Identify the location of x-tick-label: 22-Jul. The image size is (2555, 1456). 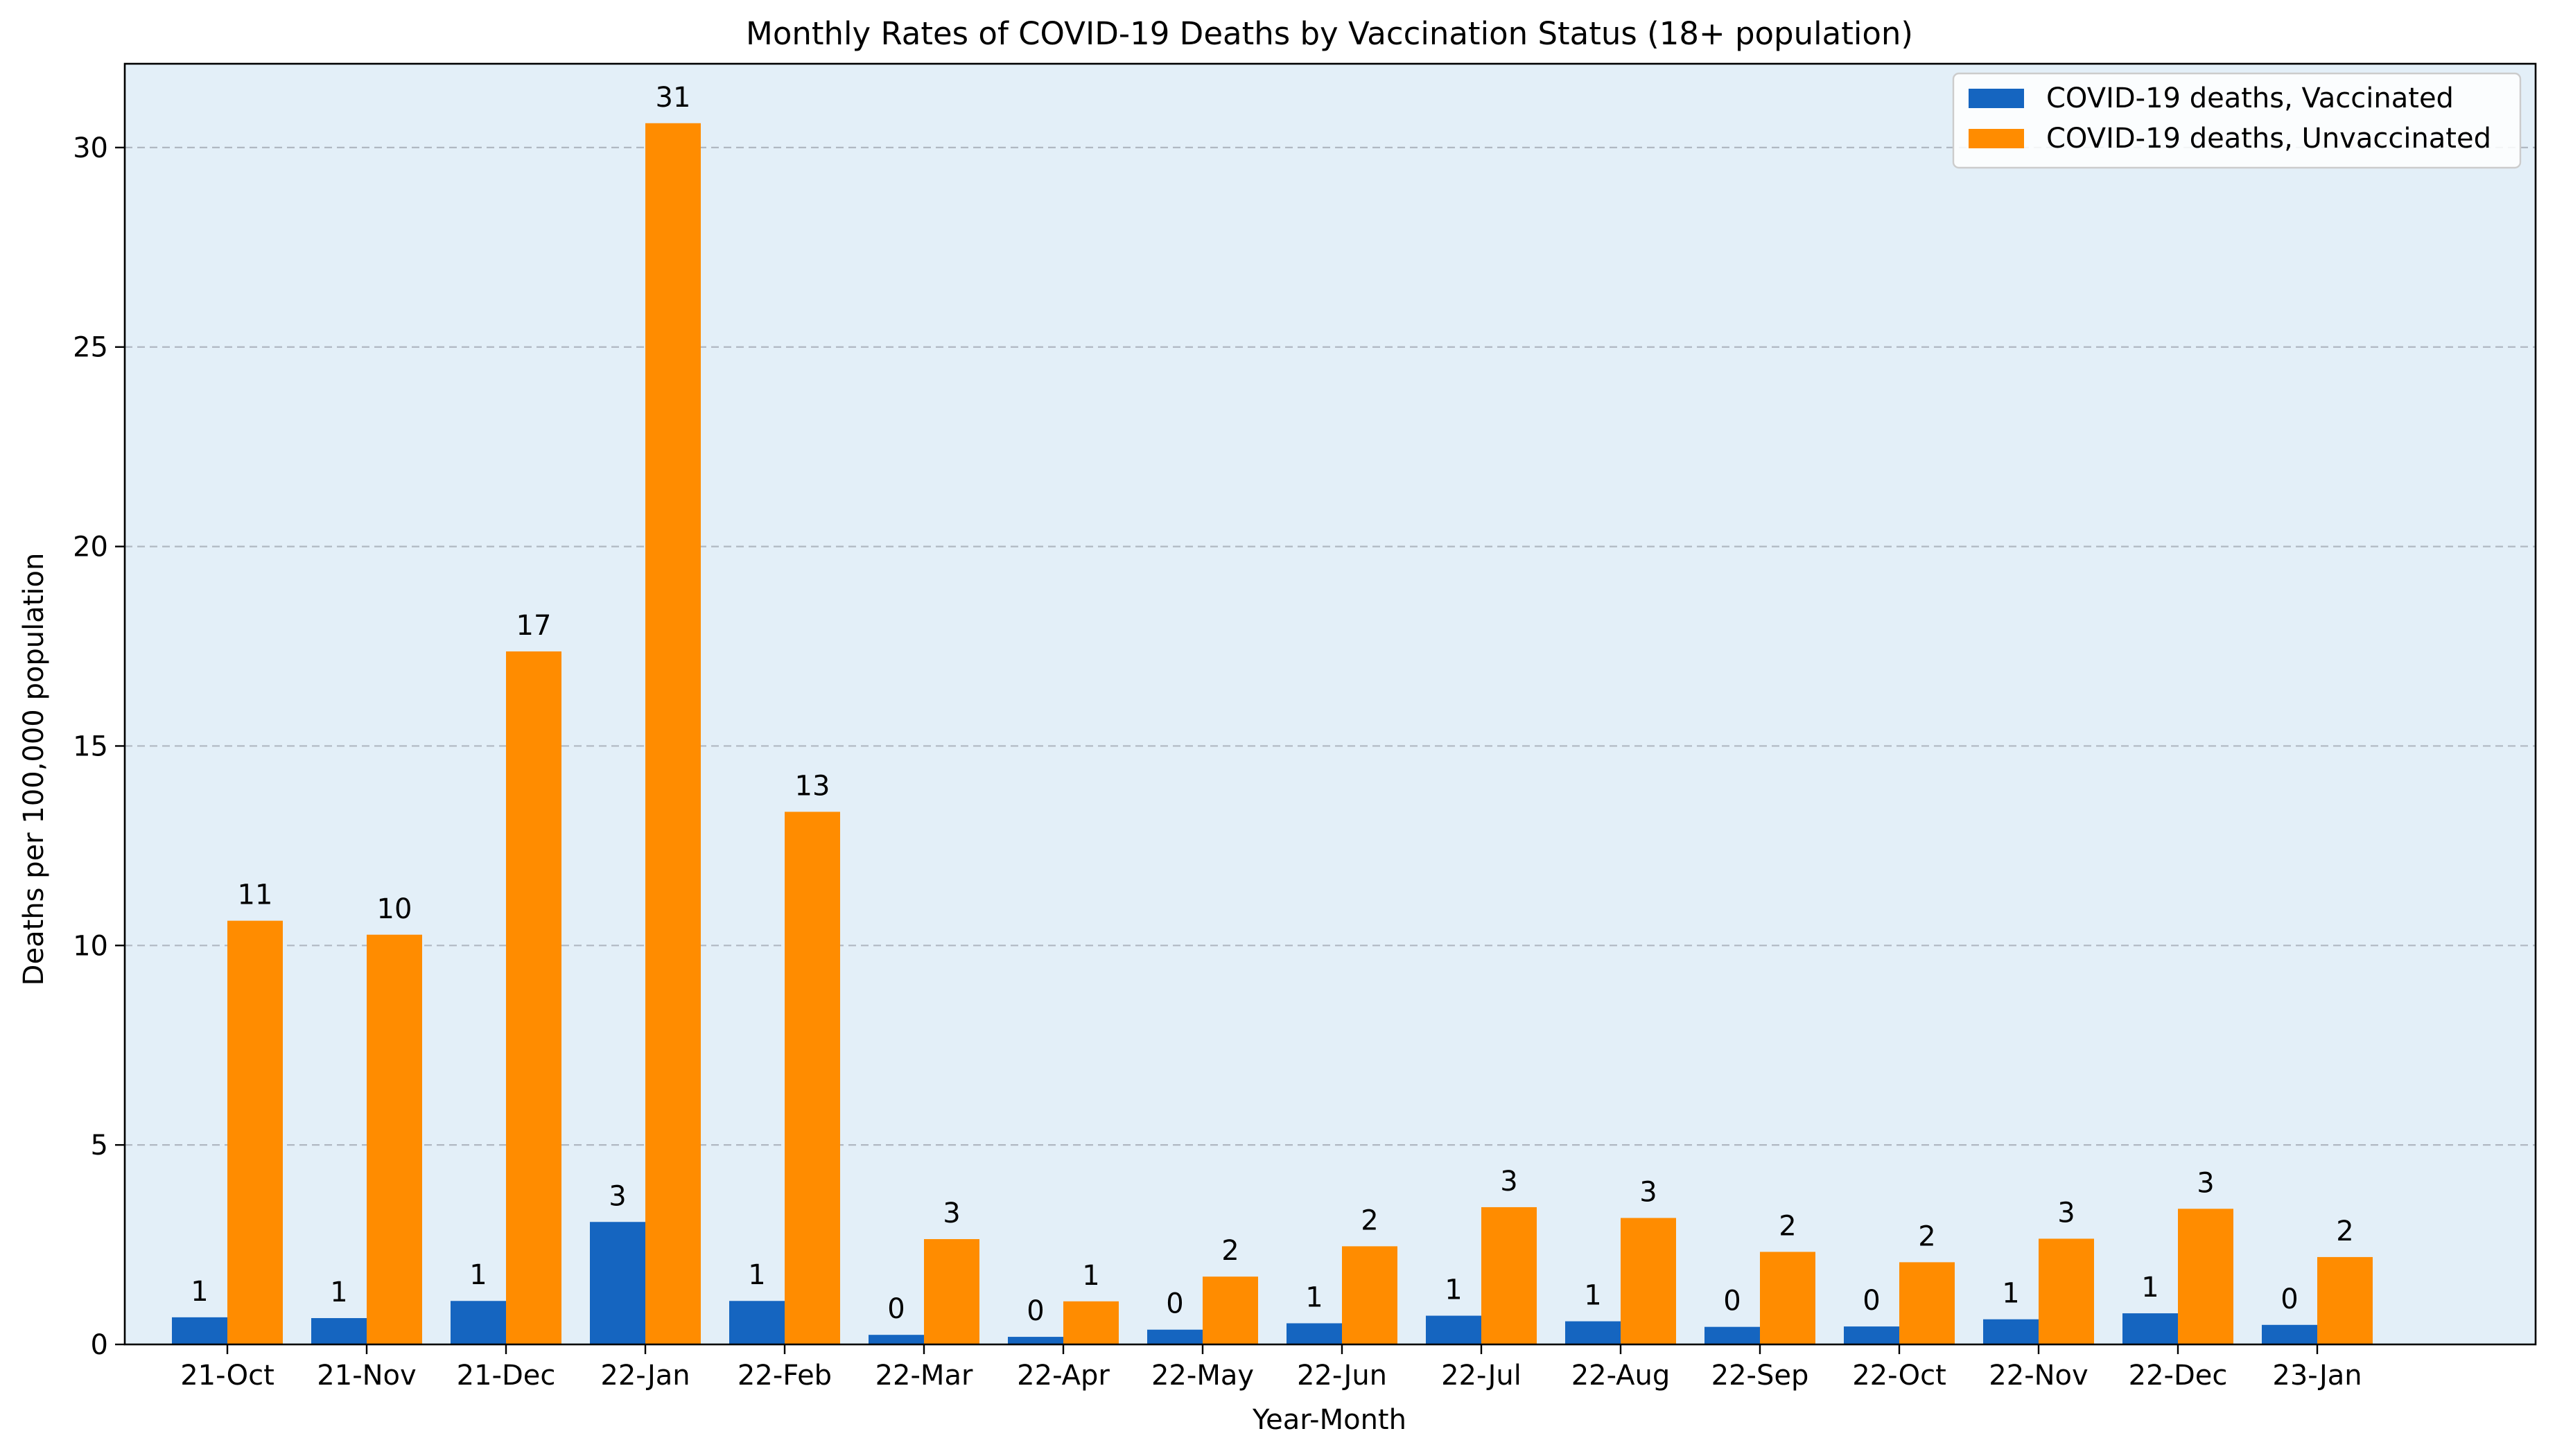
(1481, 1376).